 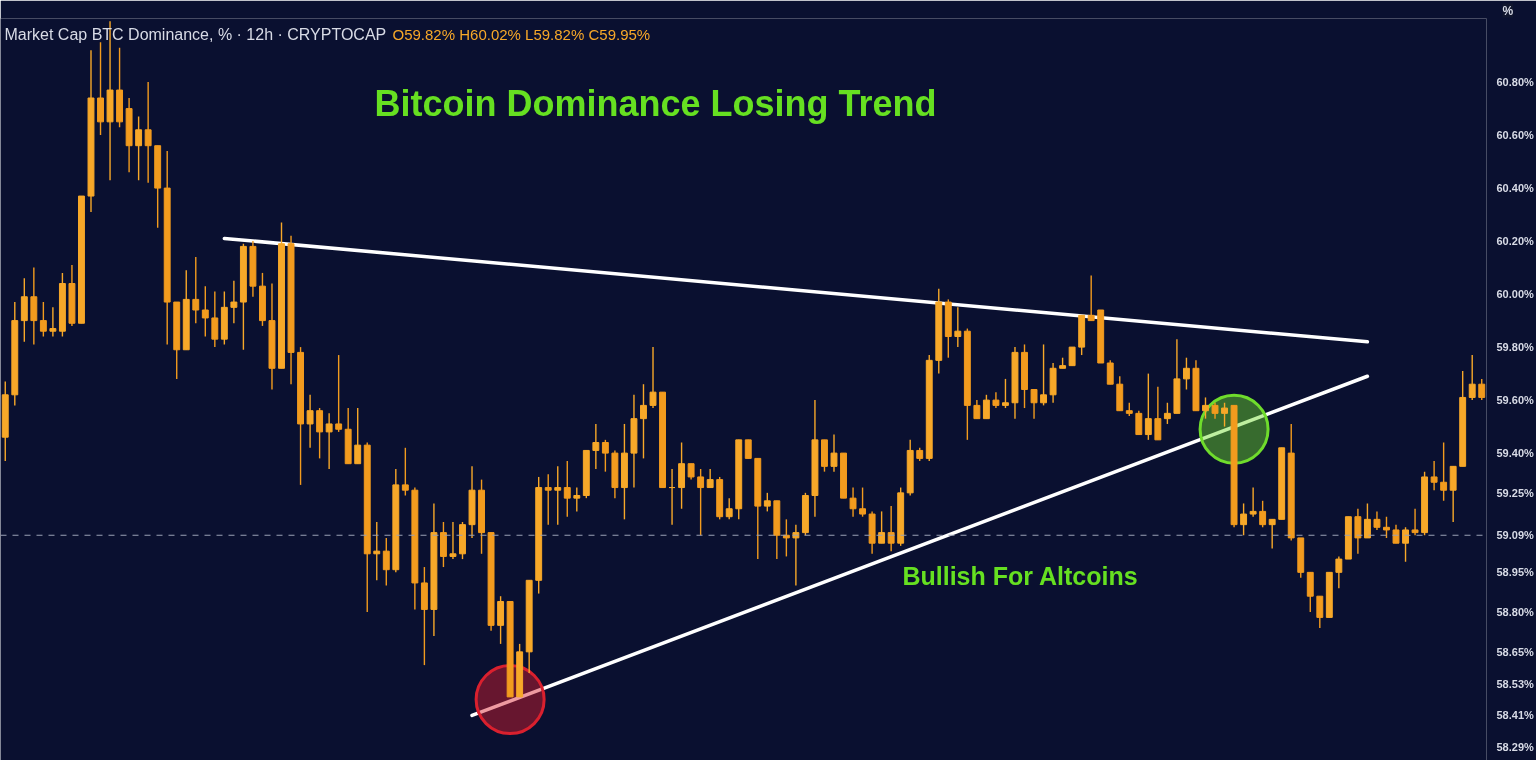 I want to click on y-tick-label: 60.40%, so click(x=1515, y=188).